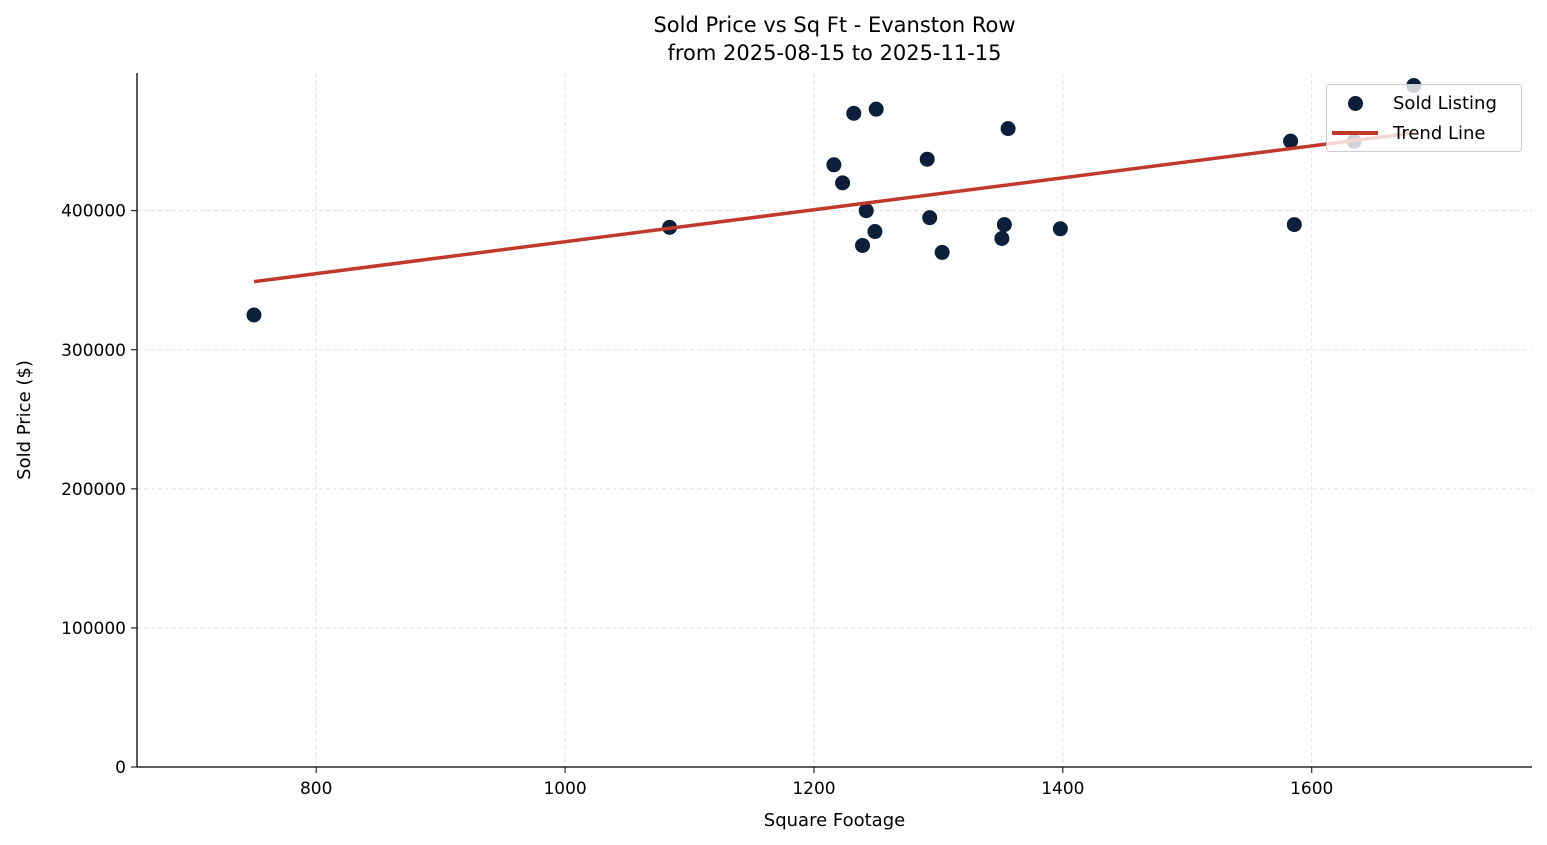  What do you see at coordinates (93, 629) in the screenshot?
I see `y-tick-label: 100000` at bounding box center [93, 629].